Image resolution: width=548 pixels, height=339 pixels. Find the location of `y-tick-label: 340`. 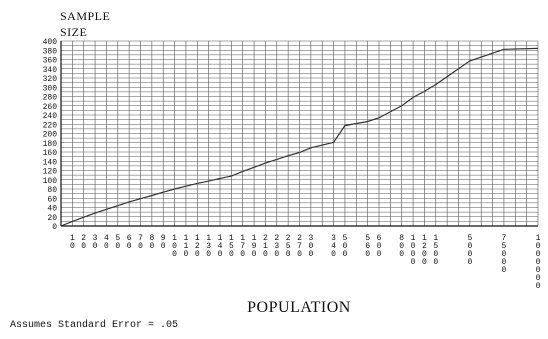

y-tick-label: 340 is located at coordinates (50, 70).